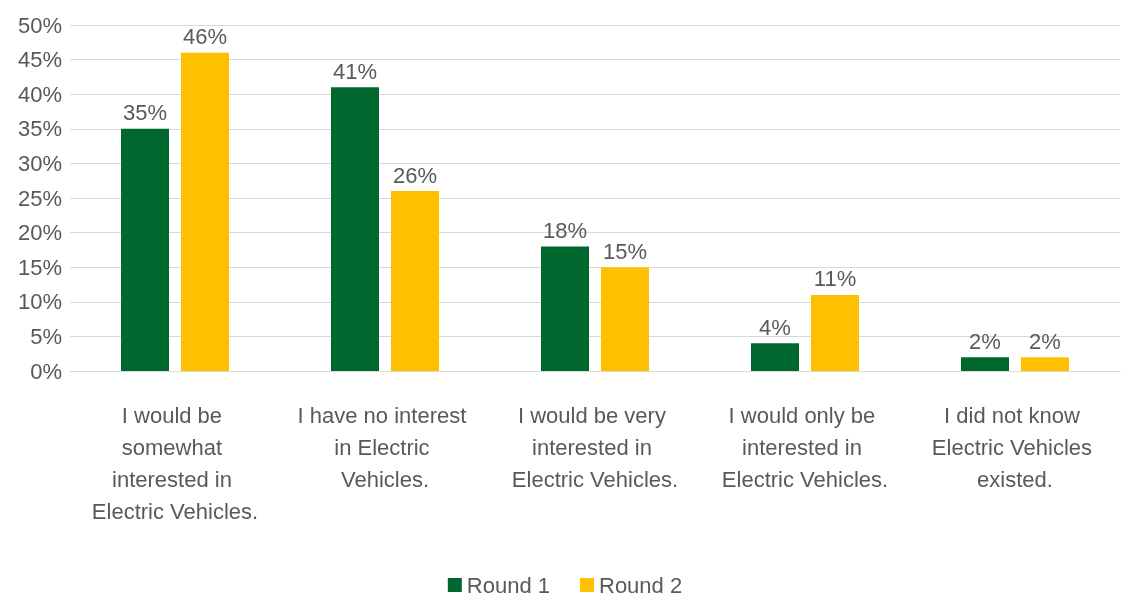 This screenshot has height=609, width=1130. What do you see at coordinates (39, 233) in the screenshot?
I see `y-tick-label: 20%` at bounding box center [39, 233].